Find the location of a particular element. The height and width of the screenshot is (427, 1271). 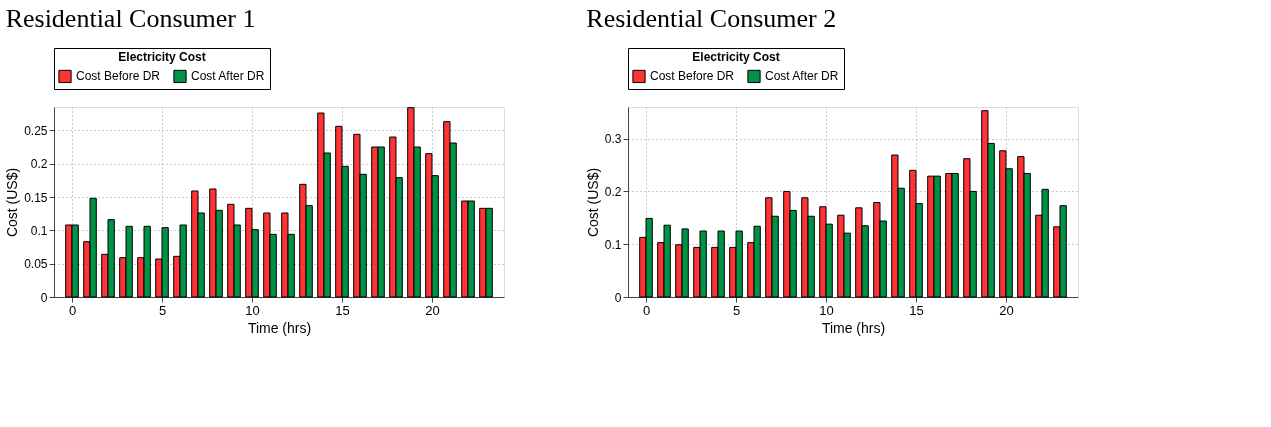

chart-title: Residential Consumer 2 is located at coordinates (711, 18).